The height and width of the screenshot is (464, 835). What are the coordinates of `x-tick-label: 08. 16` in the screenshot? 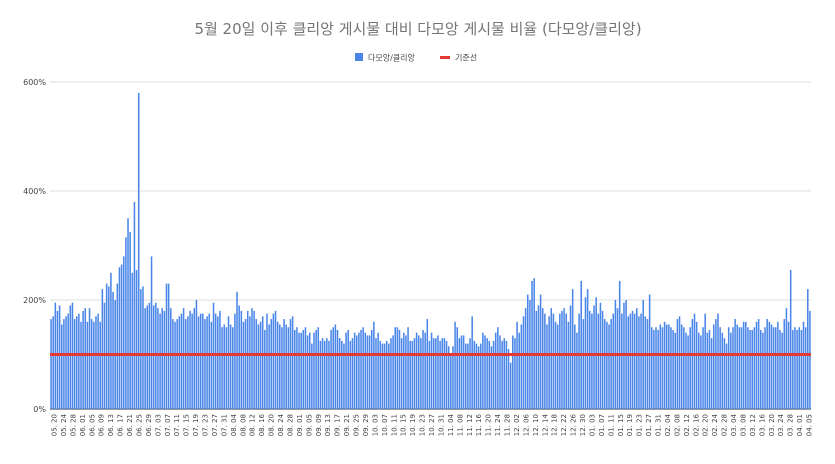 It's located at (262, 424).